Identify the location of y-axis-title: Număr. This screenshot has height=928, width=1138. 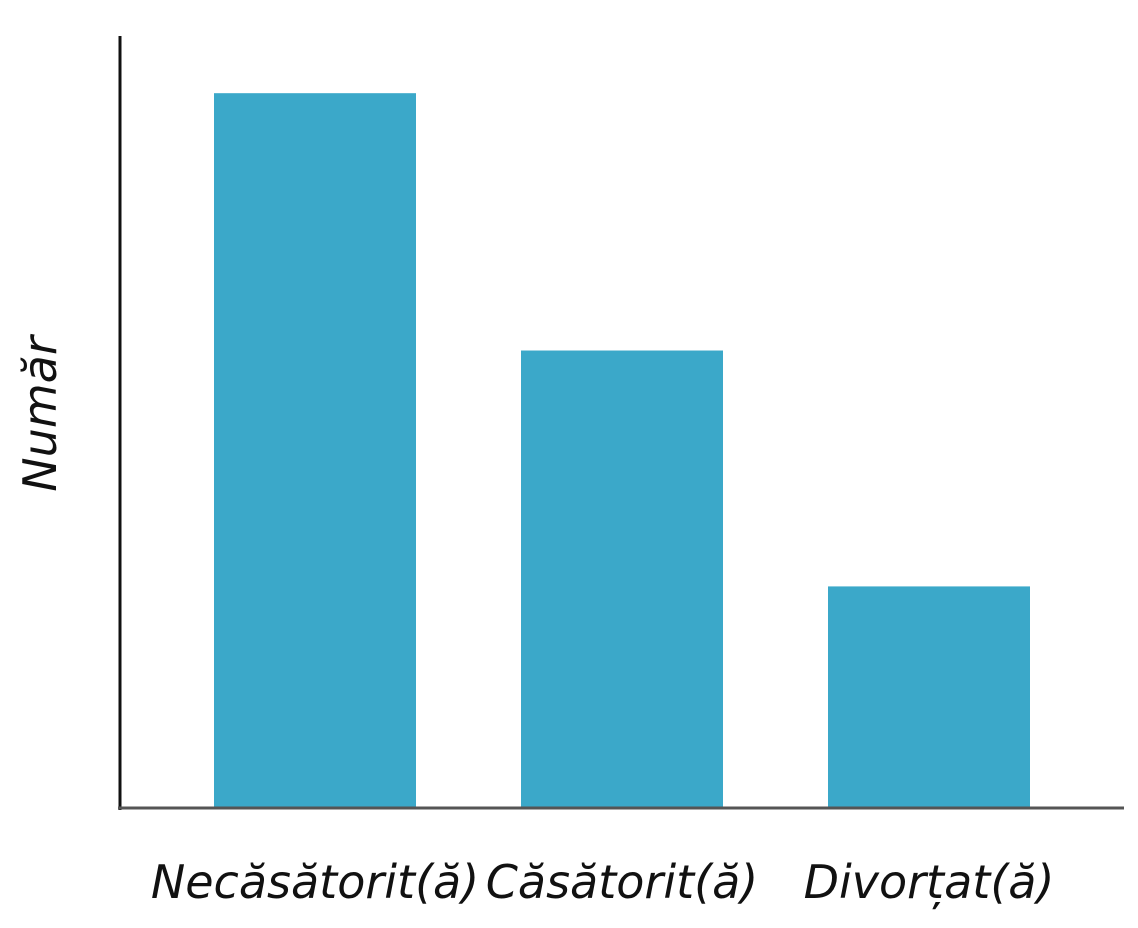
(40, 412).